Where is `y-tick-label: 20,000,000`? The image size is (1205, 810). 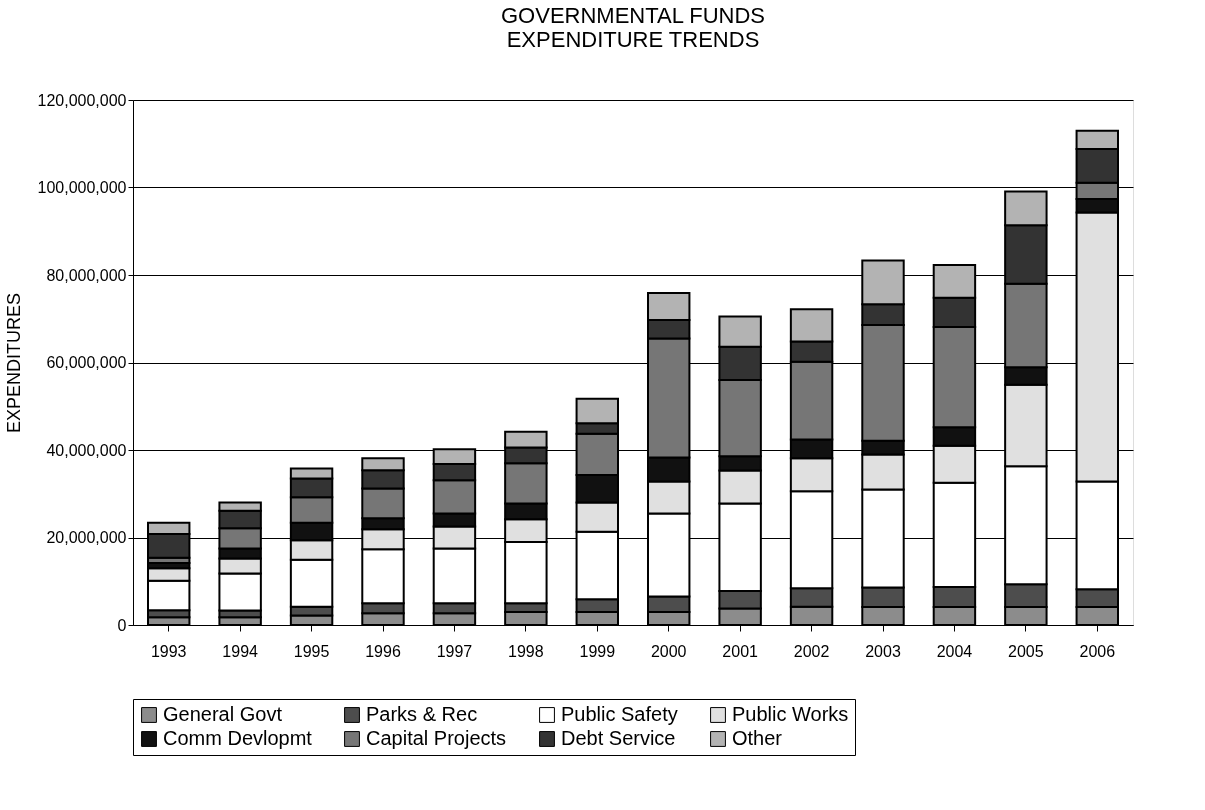 y-tick-label: 20,000,000 is located at coordinates (86, 537).